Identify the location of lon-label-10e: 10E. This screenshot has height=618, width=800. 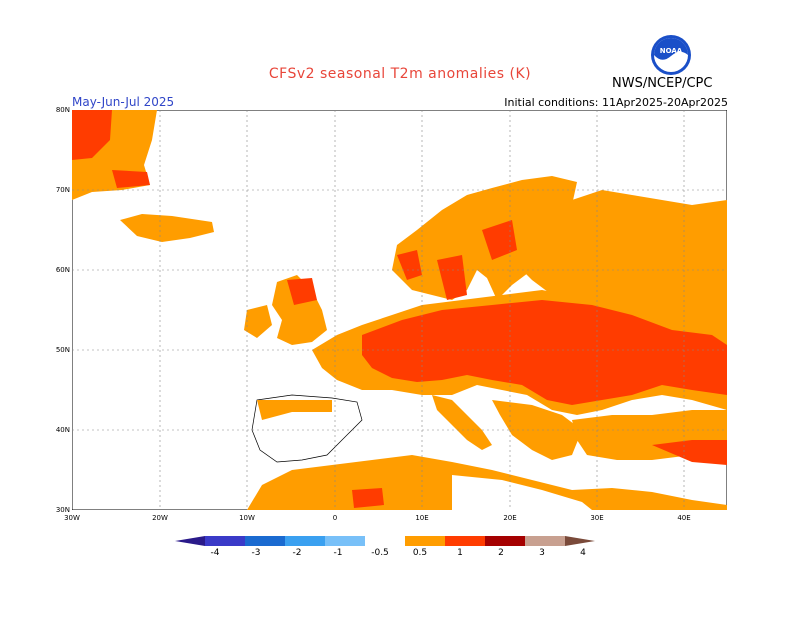
(422, 518).